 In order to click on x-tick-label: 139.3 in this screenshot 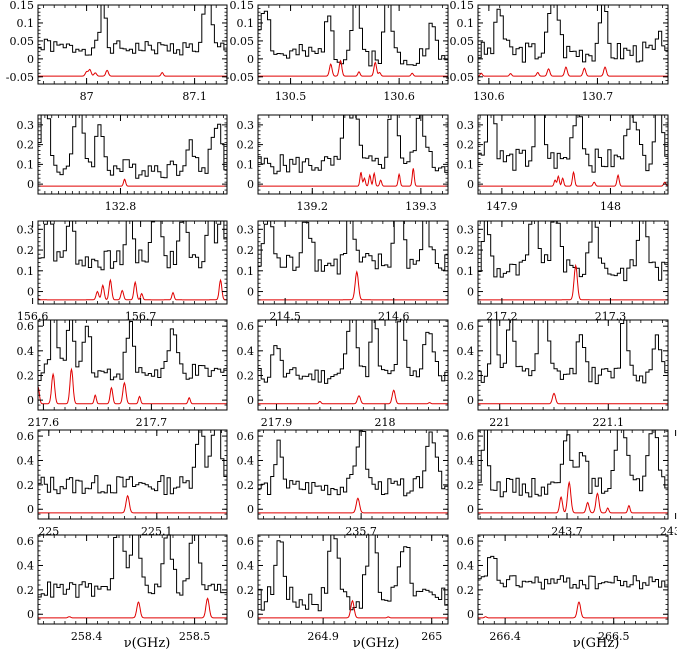, I will do `click(421, 206)`.